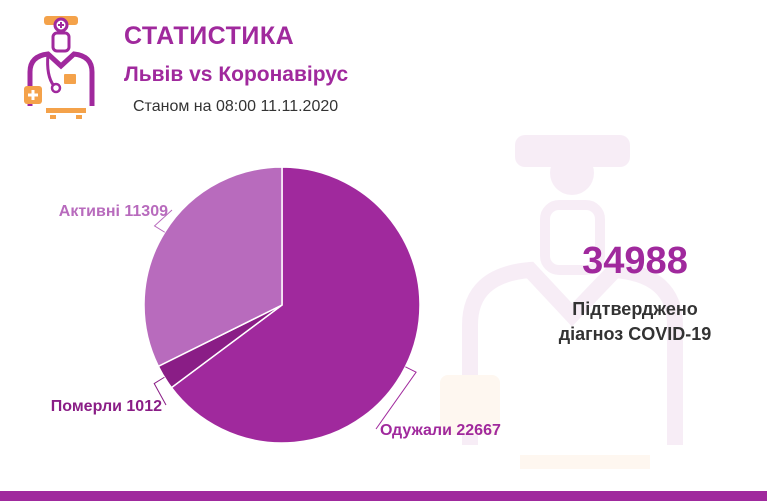  Describe the element at coordinates (236, 74) in the screenshot. I see `page-subtitle: Львів vs Коронавірус` at that location.